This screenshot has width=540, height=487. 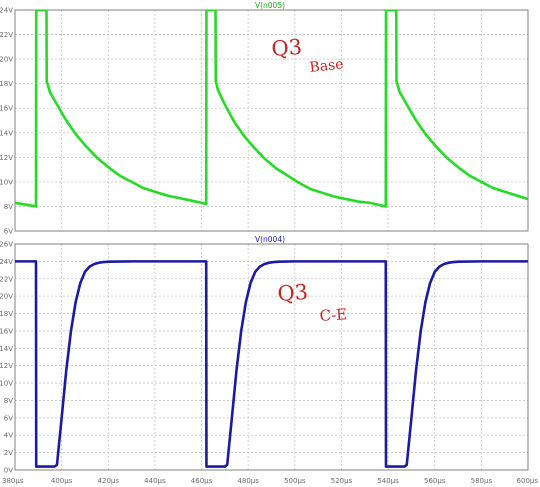 What do you see at coordinates (6, 11) in the screenshot?
I see `top-ytick-label: 24V` at bounding box center [6, 11].